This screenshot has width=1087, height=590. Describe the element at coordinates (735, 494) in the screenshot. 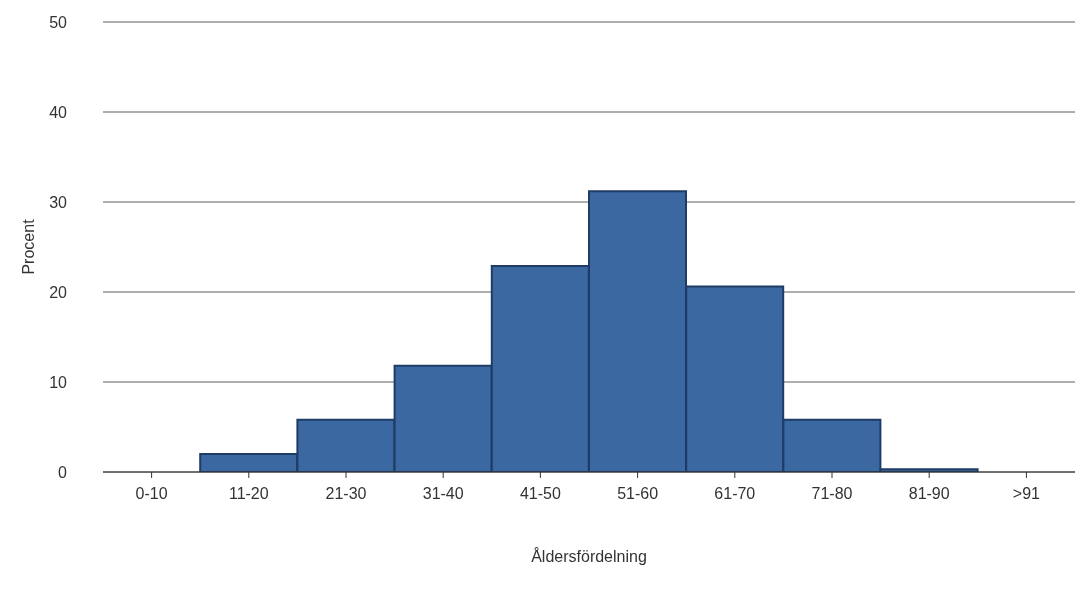

I see `x-tick-label: 61-70` at that location.